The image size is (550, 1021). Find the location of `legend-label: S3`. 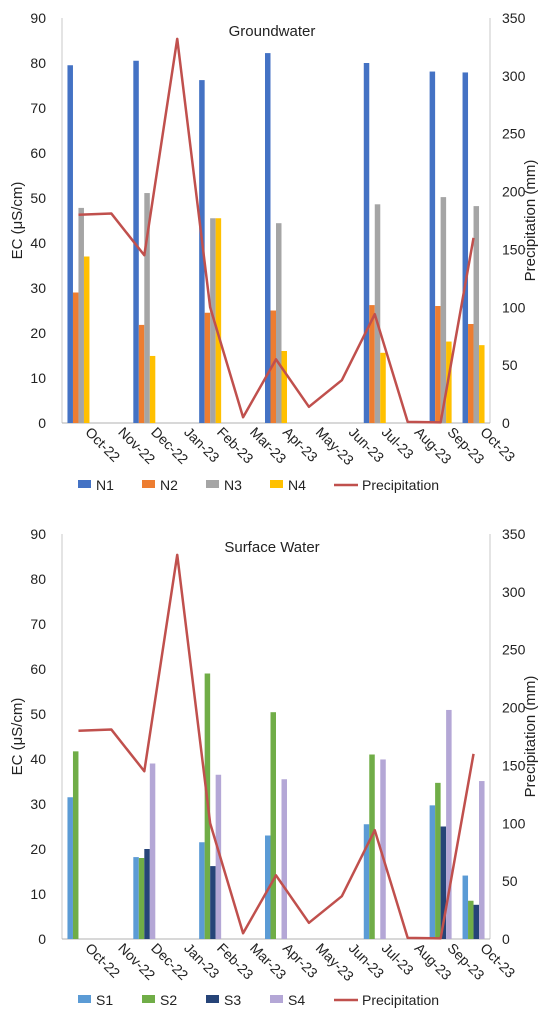

legend-label: S3 is located at coordinates (232, 1000).